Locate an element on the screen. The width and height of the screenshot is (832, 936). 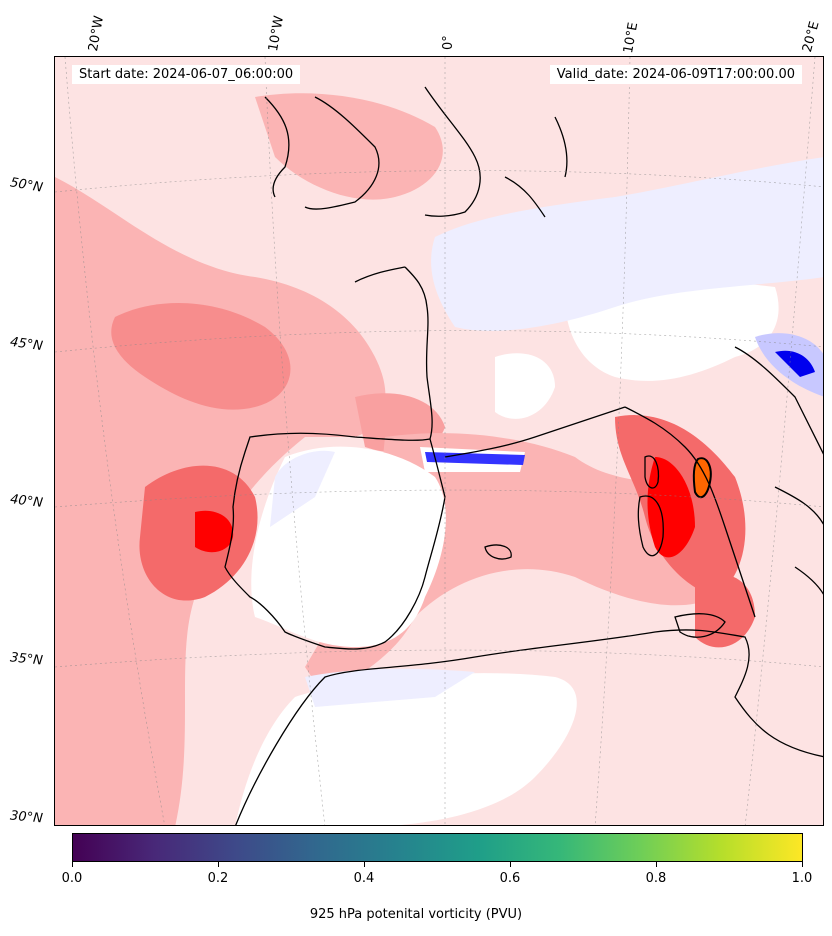
pv-field-iberia-west-core is located at coordinates (214, 531).